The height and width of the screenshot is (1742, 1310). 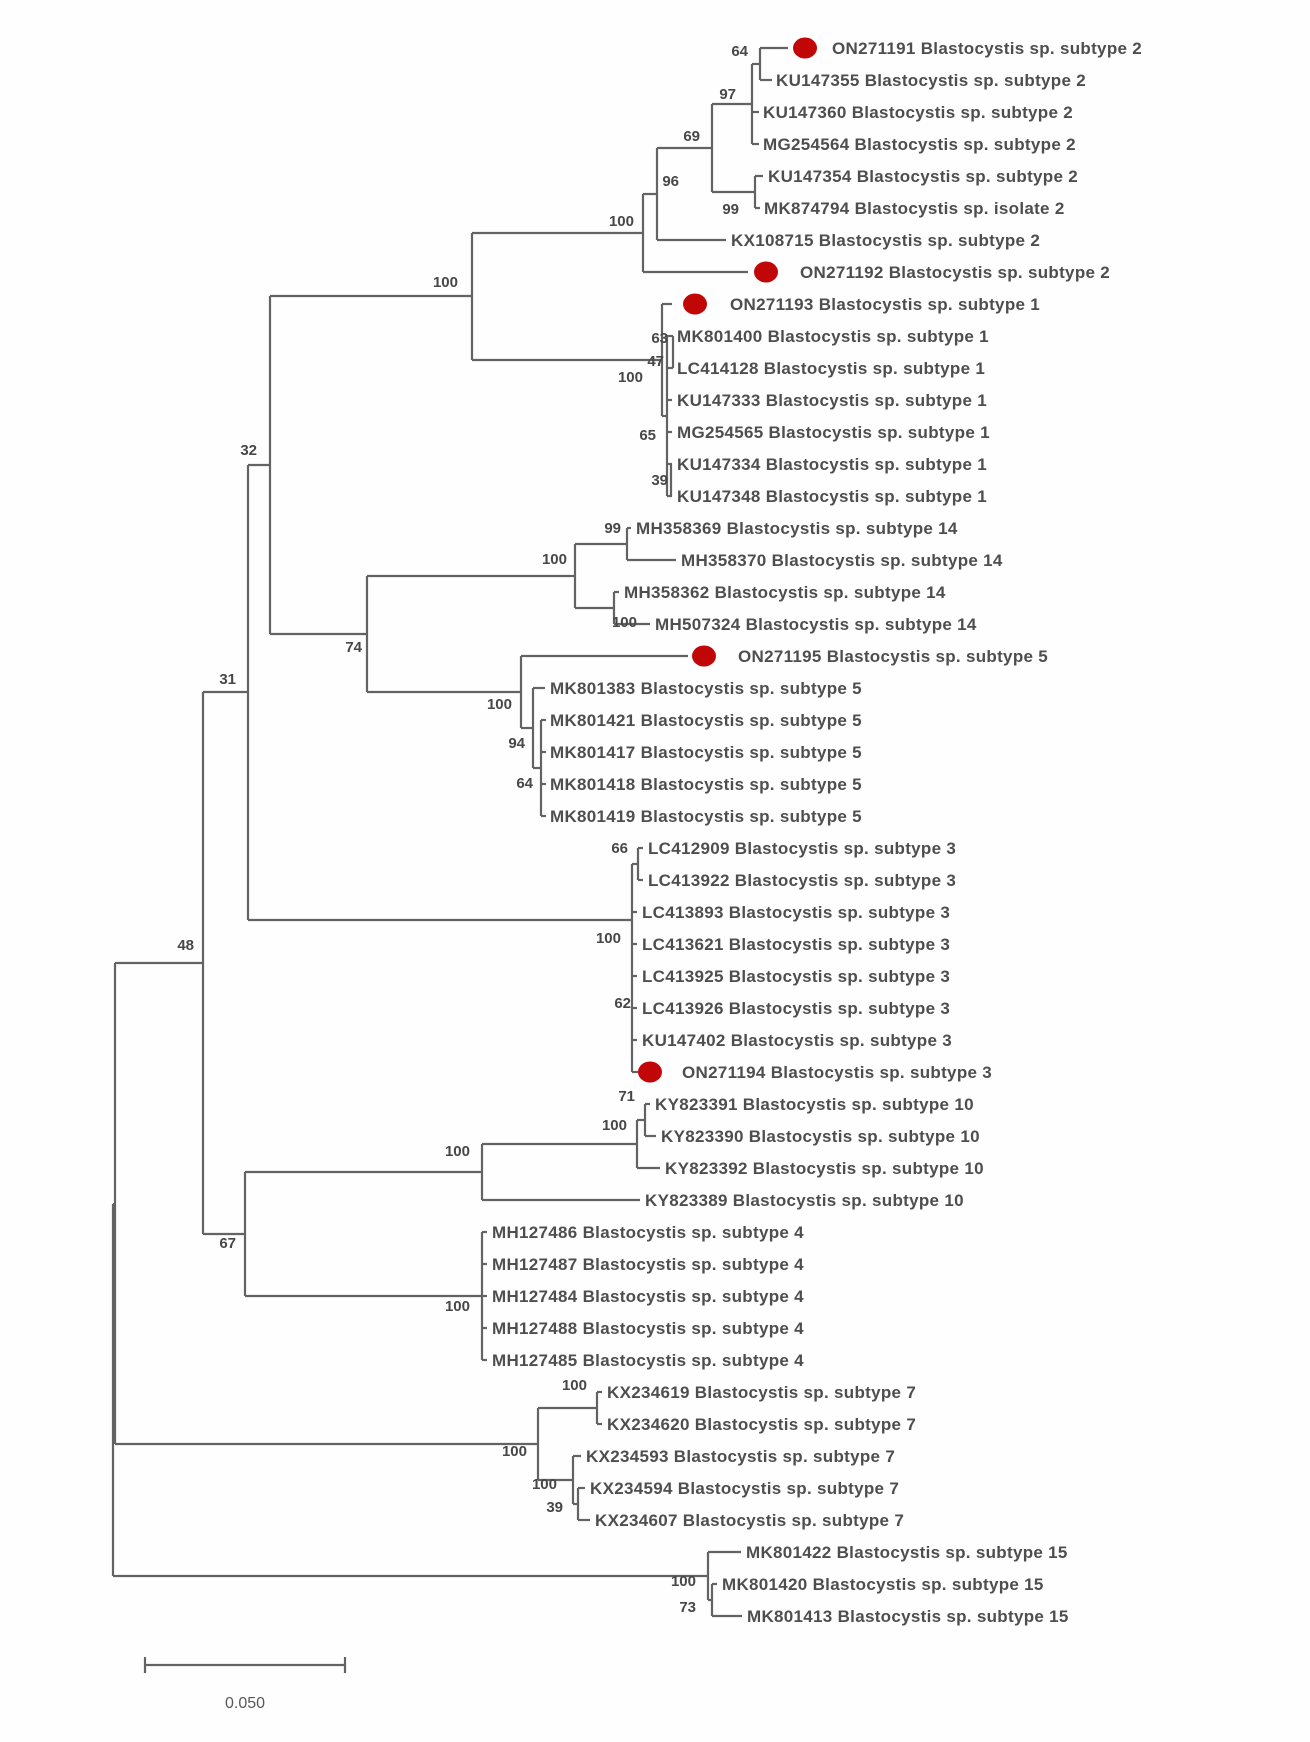 What do you see at coordinates (626, 1096) in the screenshot?
I see `bootstrap-value: 71` at bounding box center [626, 1096].